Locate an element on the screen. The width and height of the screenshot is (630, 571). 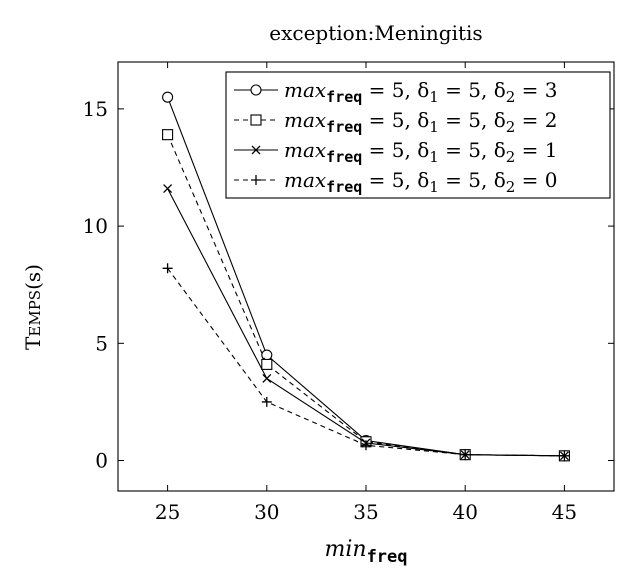
legend-entry: maxfreq = 5, δ1 = 5, δ2 = 2 is located at coordinates (396, 122).